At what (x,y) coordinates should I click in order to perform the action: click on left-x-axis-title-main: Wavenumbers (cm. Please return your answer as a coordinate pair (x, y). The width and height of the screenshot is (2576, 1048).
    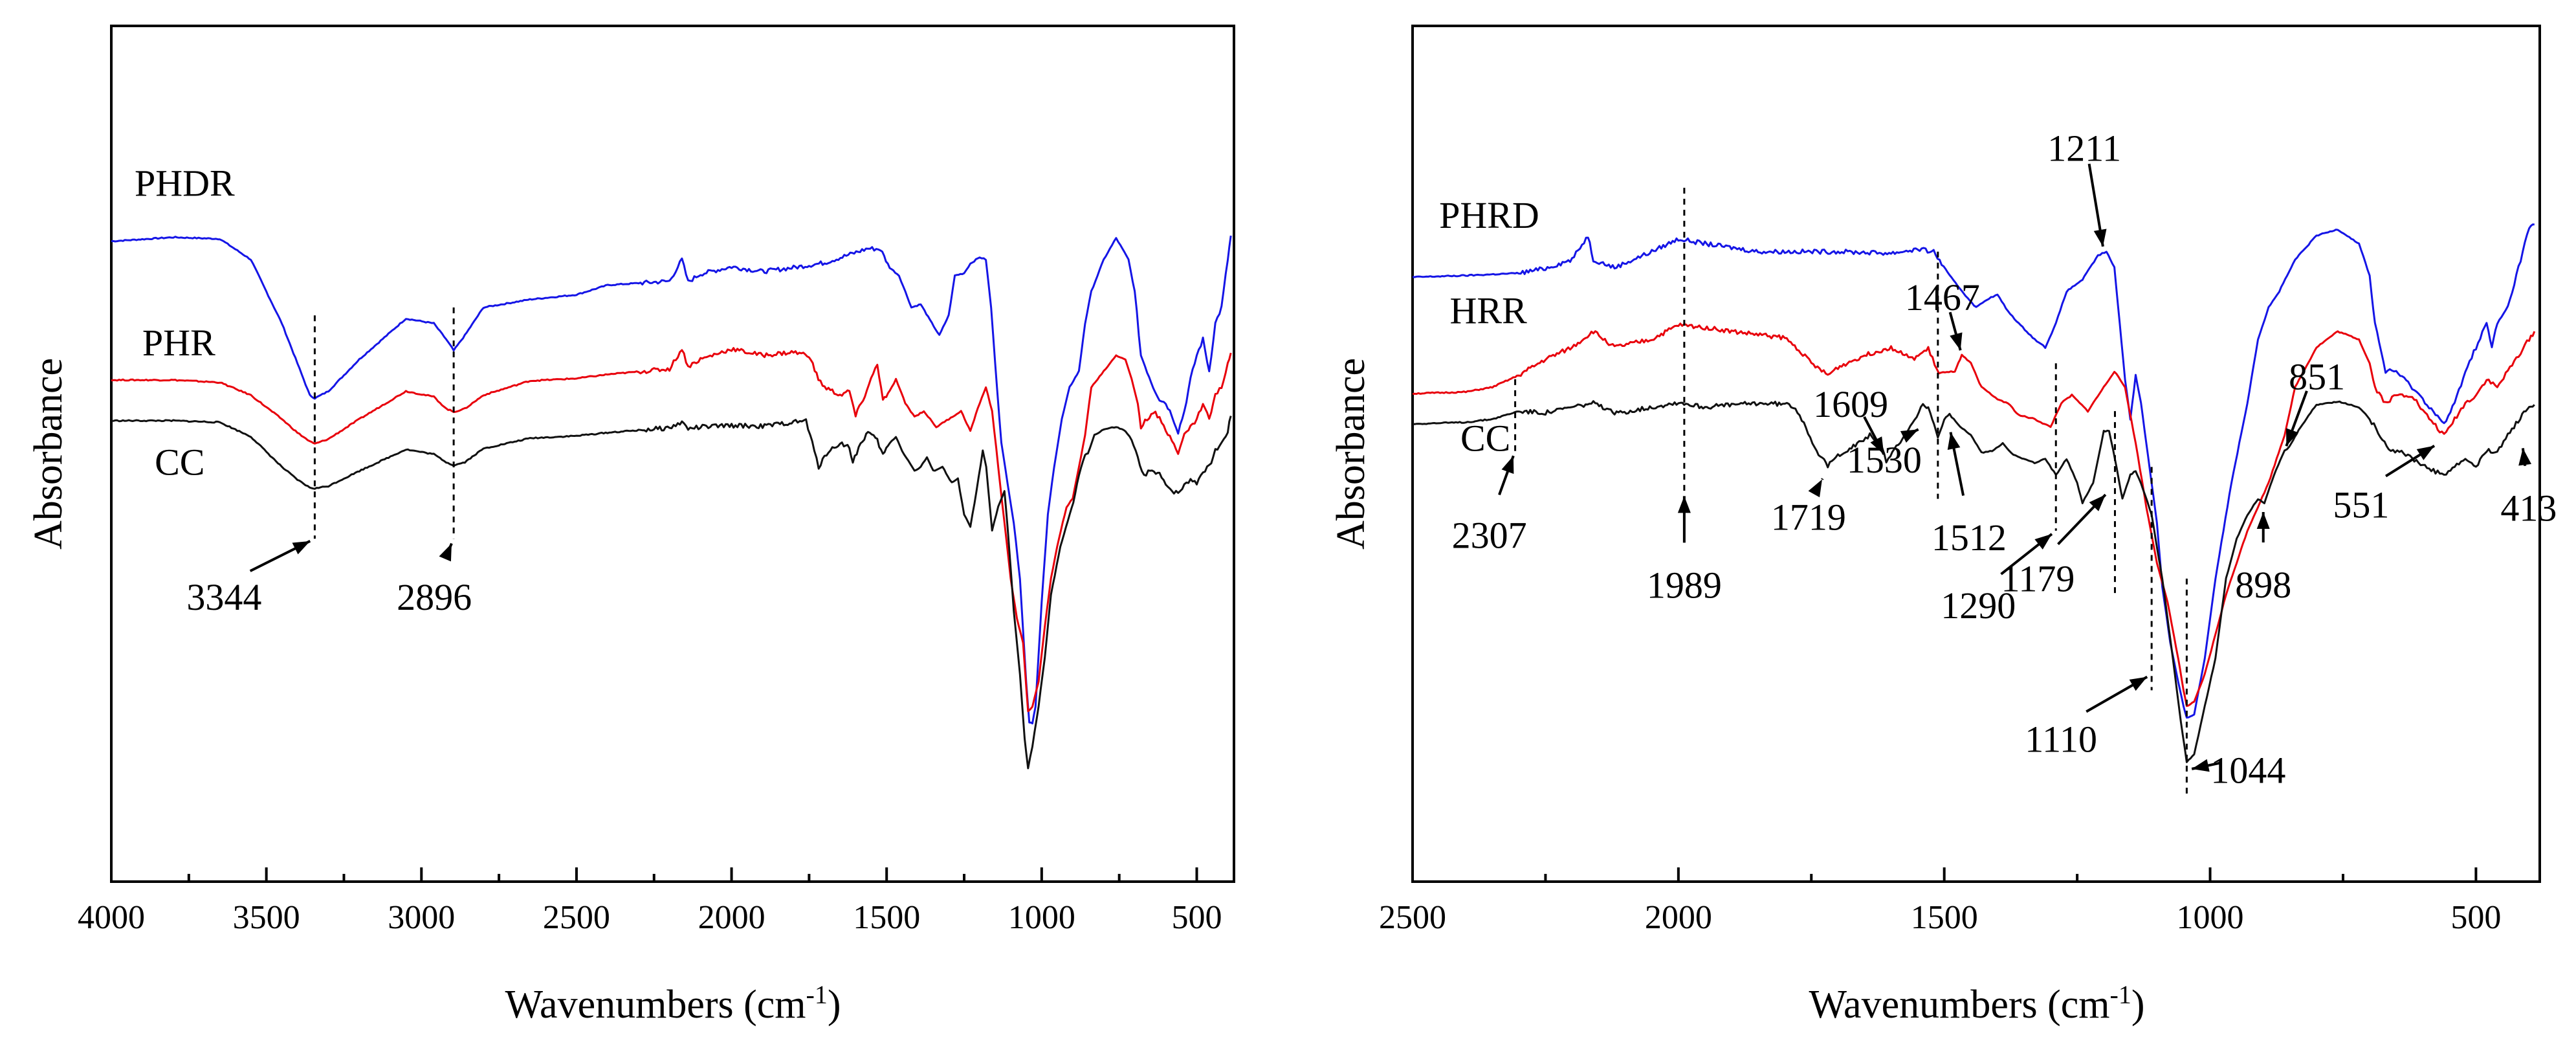
    Looking at the image, I should click on (655, 1005).